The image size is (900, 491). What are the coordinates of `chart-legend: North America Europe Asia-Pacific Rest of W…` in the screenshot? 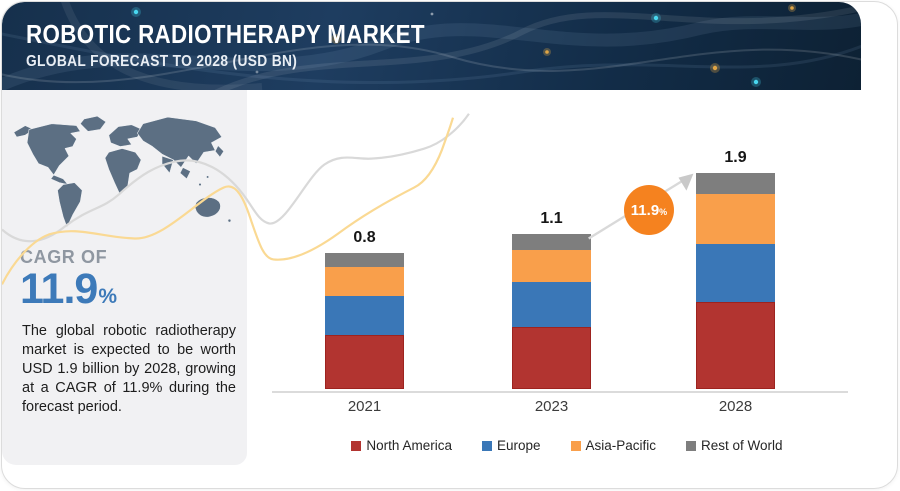 It's located at (567, 445).